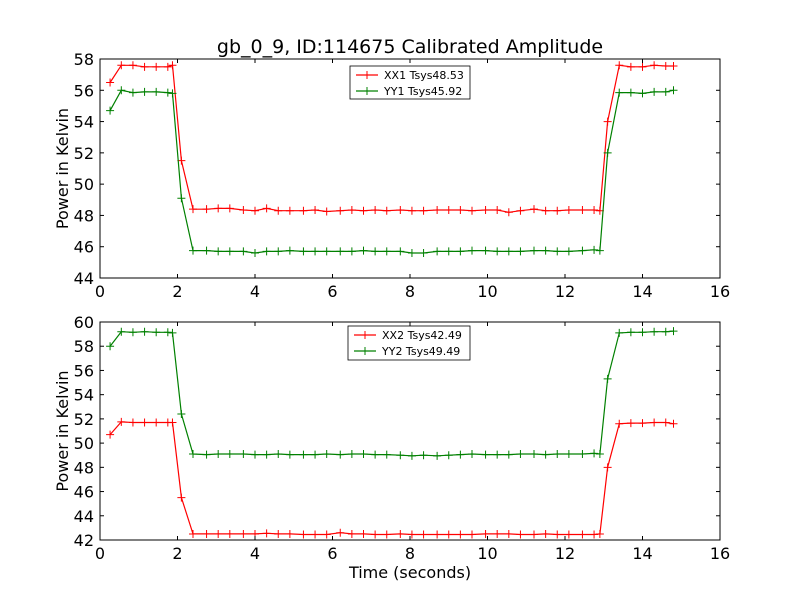 The height and width of the screenshot is (600, 800). What do you see at coordinates (720, 291) in the screenshot?
I see `top-plot-x-tick-label: 16` at bounding box center [720, 291].